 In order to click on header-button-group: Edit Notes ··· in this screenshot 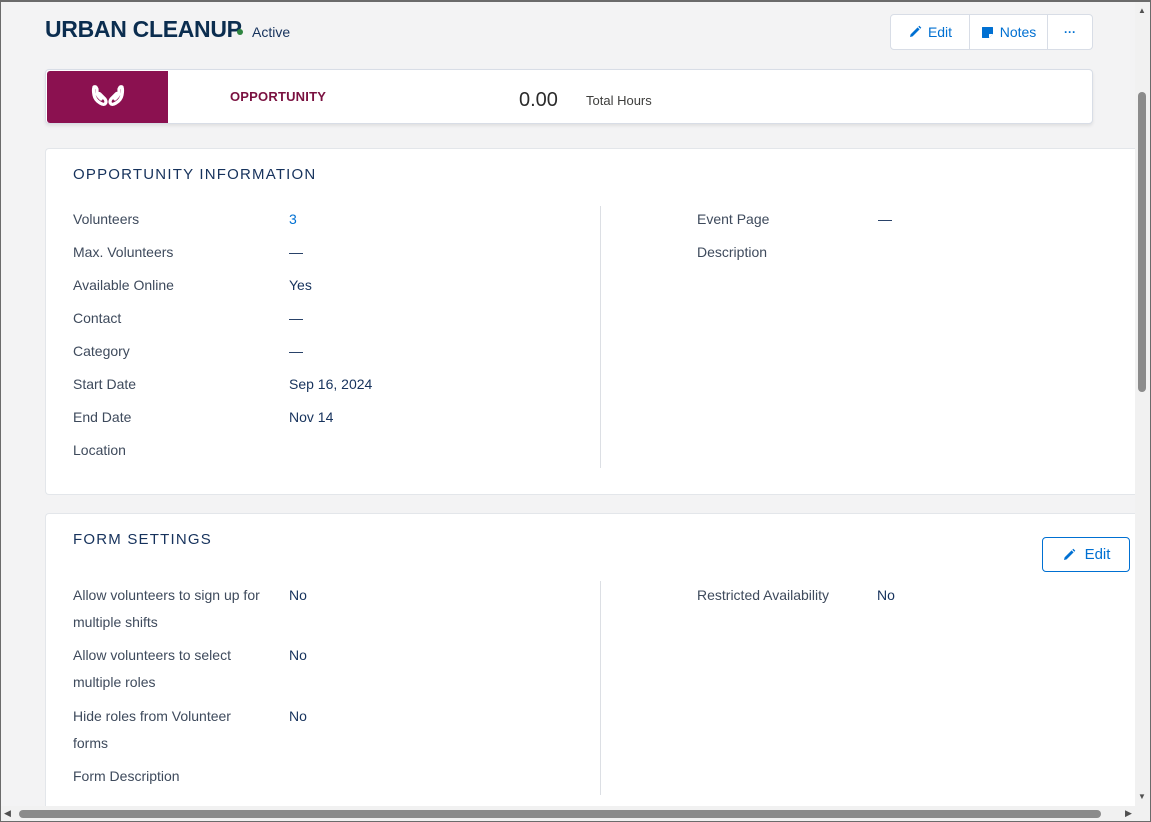, I will do `click(991, 32)`.